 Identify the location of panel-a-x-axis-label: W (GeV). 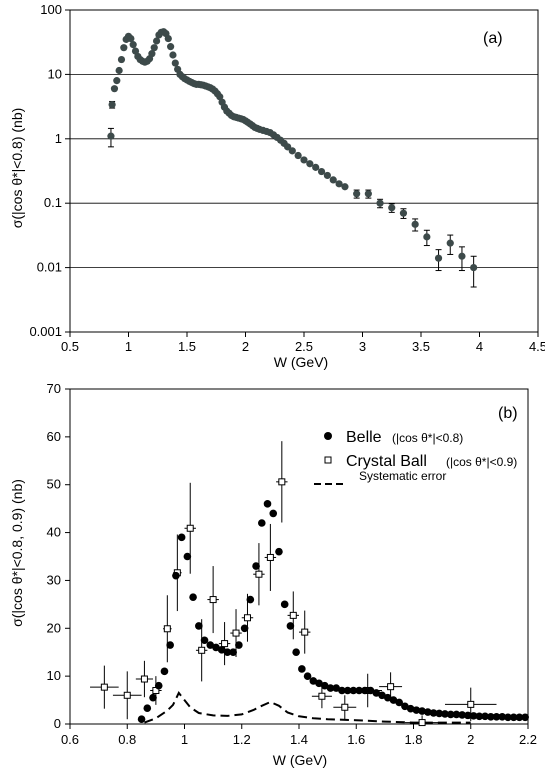
(301, 362).